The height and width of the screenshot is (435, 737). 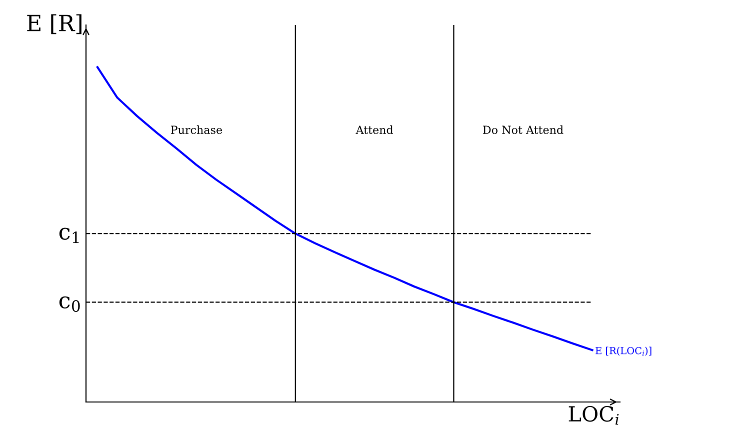 What do you see at coordinates (523, 129) in the screenshot?
I see `annotation: Do Not Attend` at bounding box center [523, 129].